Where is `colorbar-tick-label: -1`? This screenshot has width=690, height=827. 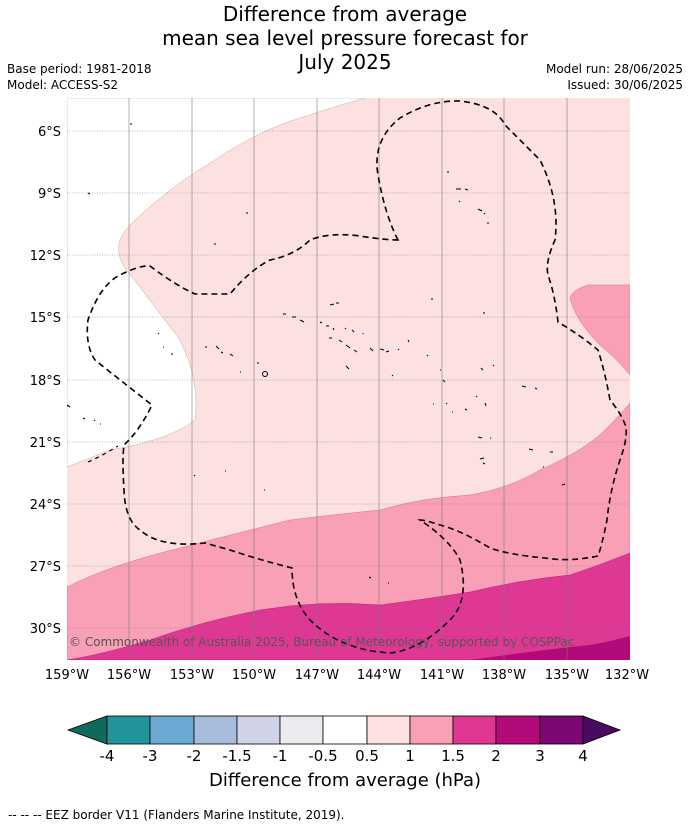
colorbar-tick-label: -1 is located at coordinates (280, 756).